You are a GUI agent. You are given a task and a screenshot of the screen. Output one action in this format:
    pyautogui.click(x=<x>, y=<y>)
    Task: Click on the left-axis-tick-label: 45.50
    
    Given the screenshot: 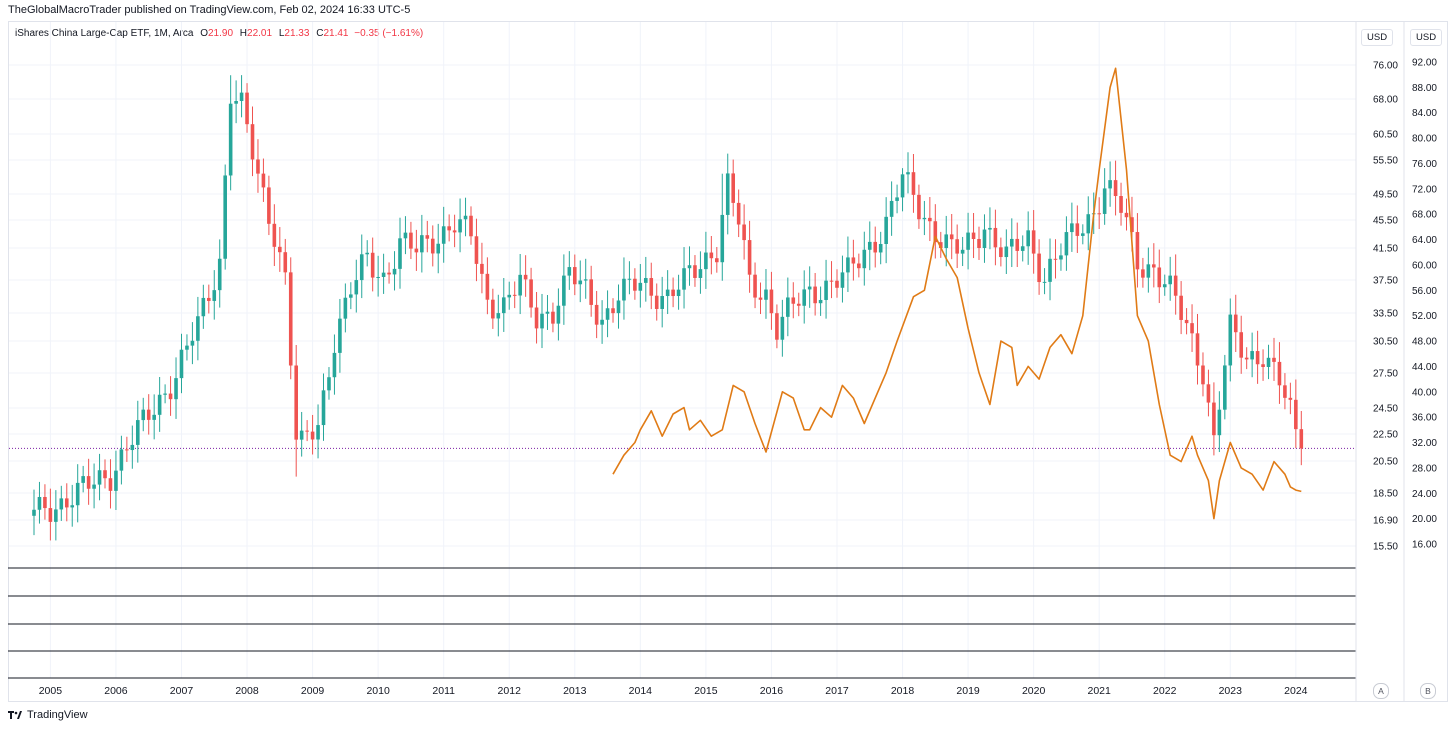 What is the action you would take?
    pyautogui.click(x=1385, y=221)
    